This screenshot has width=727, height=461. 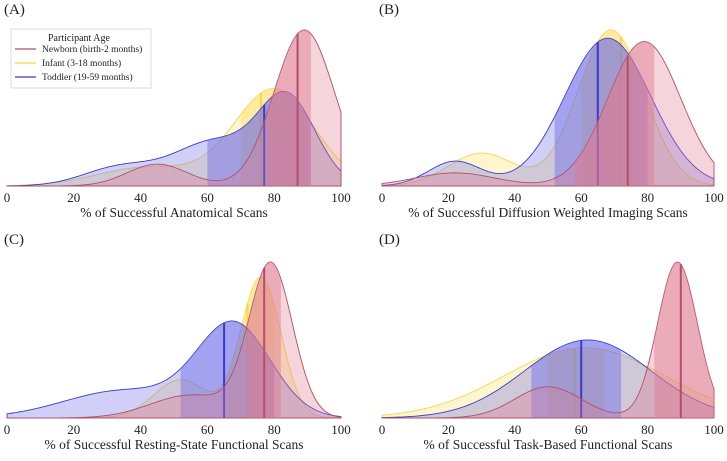 I want to click on newborn-density-area, so click(x=548, y=114).